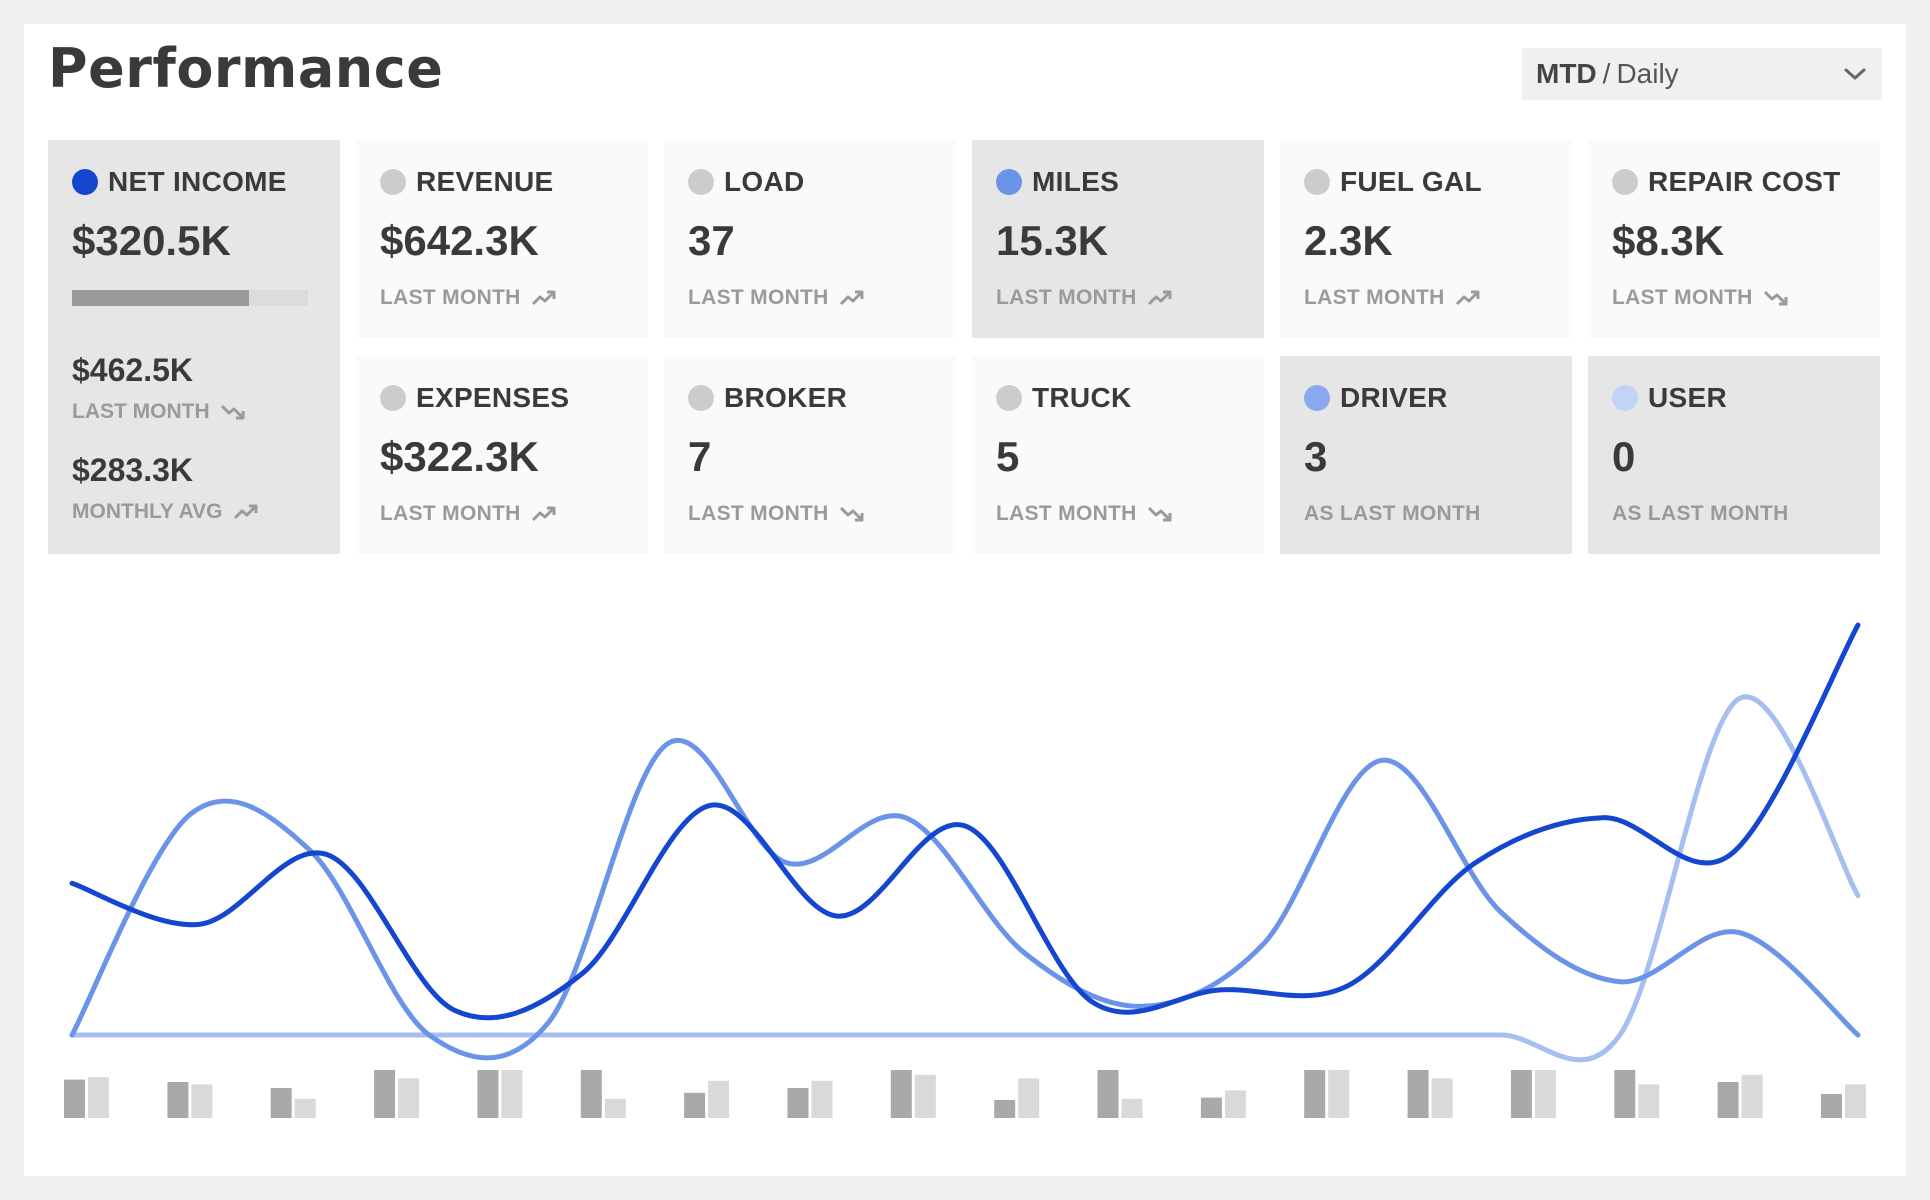 The height and width of the screenshot is (1200, 1930). What do you see at coordinates (459, 240) in the screenshot?
I see `metric-value: $642.3K` at bounding box center [459, 240].